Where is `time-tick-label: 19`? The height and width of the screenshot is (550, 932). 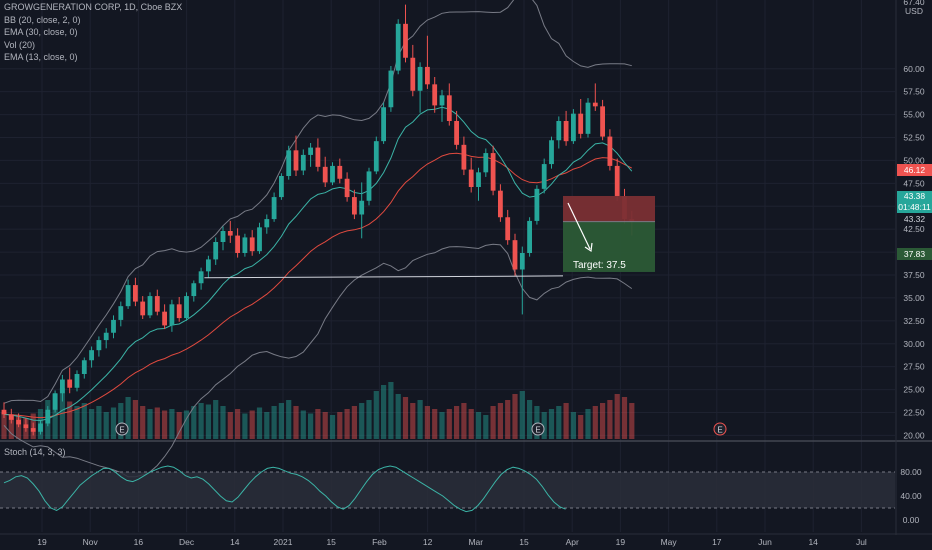 time-tick-label: 19 is located at coordinates (621, 542).